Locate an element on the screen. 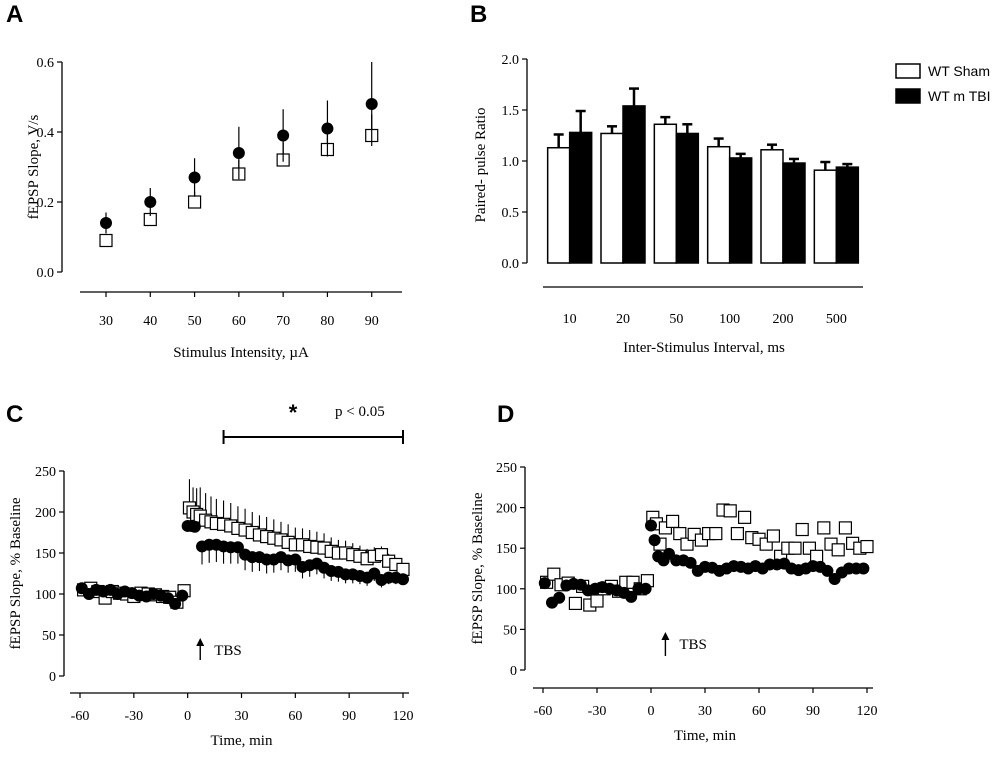  panel-label-b: B is located at coordinates (478, 14).